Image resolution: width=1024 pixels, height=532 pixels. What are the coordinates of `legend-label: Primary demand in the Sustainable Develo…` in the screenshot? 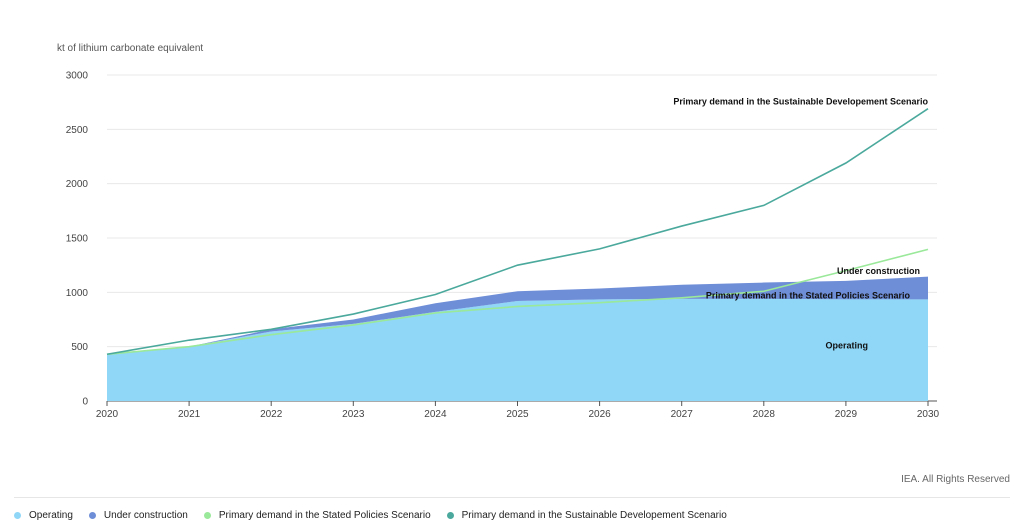 It's located at (594, 515).